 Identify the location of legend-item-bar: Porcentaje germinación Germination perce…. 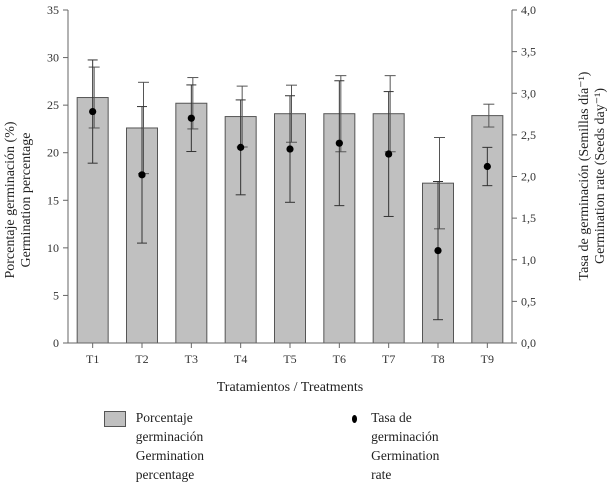
(160, 446).